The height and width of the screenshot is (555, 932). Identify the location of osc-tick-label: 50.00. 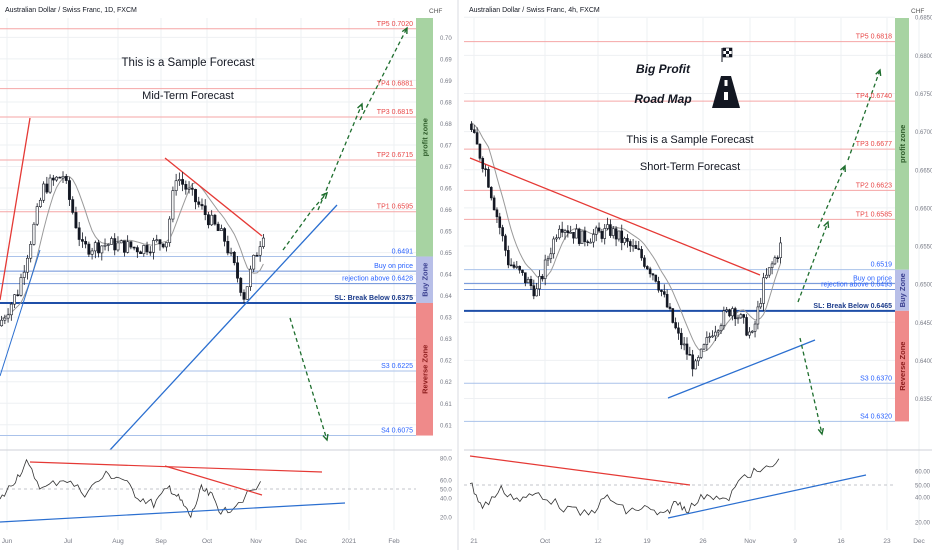
(923, 487).